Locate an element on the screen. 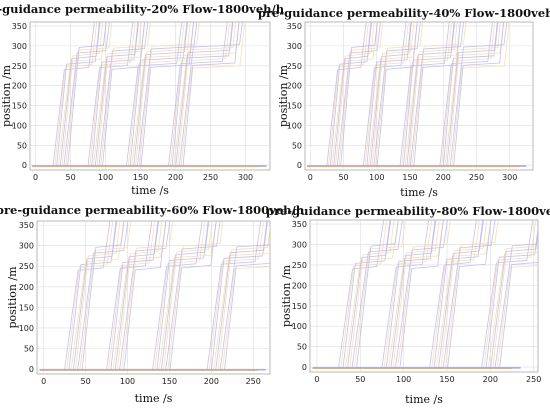 The width and height of the screenshot is (550, 409). x-tick-label: 200 is located at coordinates (443, 177).